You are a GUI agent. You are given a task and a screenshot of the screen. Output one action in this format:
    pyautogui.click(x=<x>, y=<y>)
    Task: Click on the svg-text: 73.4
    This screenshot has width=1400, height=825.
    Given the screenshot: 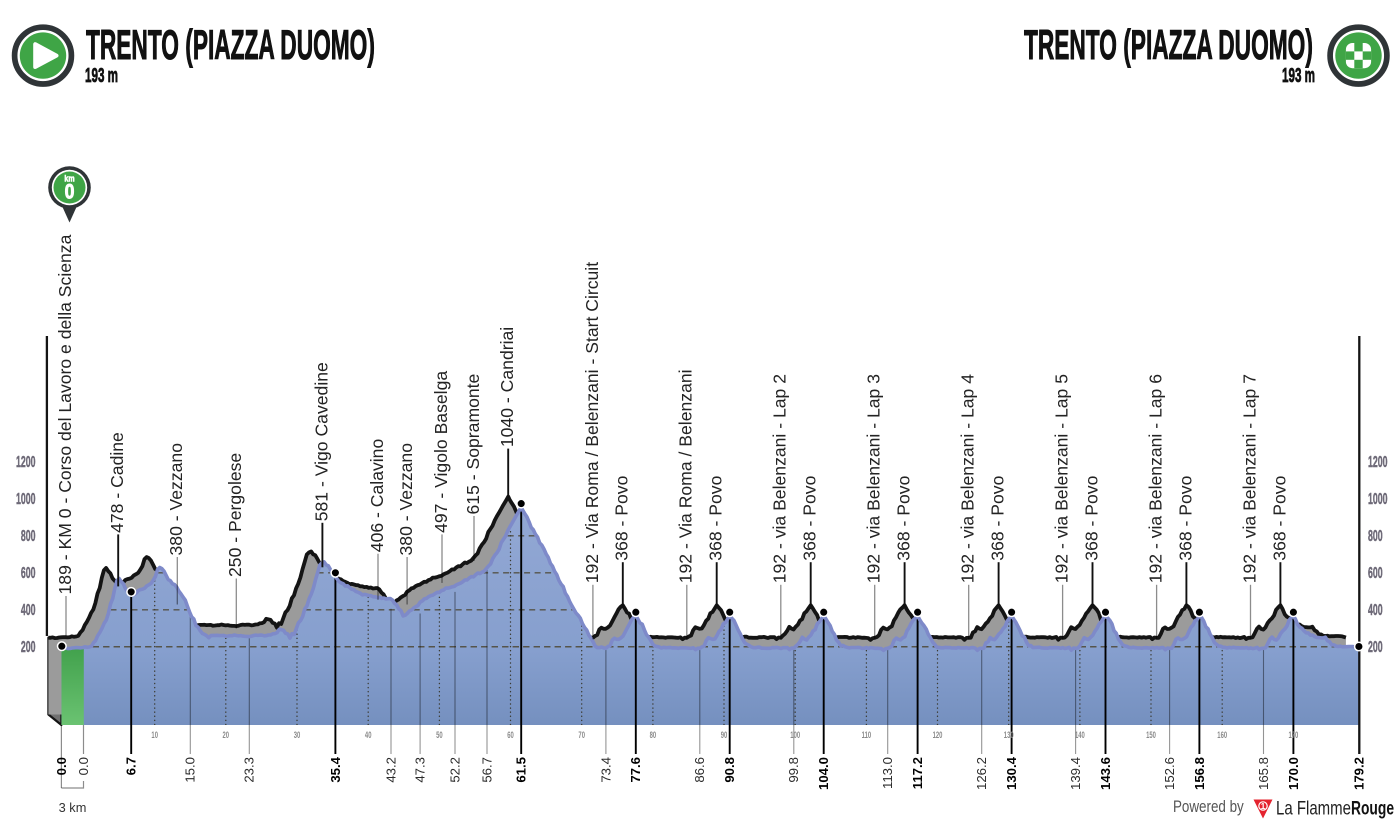 What is the action you would take?
    pyautogui.click(x=605, y=770)
    